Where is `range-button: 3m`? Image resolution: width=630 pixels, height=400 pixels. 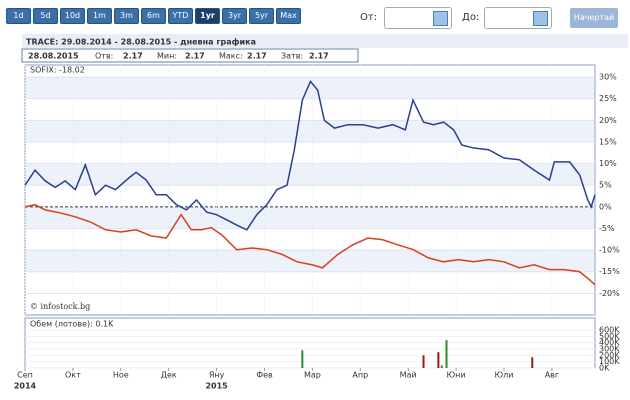
range-button: 3m is located at coordinates (126, 16).